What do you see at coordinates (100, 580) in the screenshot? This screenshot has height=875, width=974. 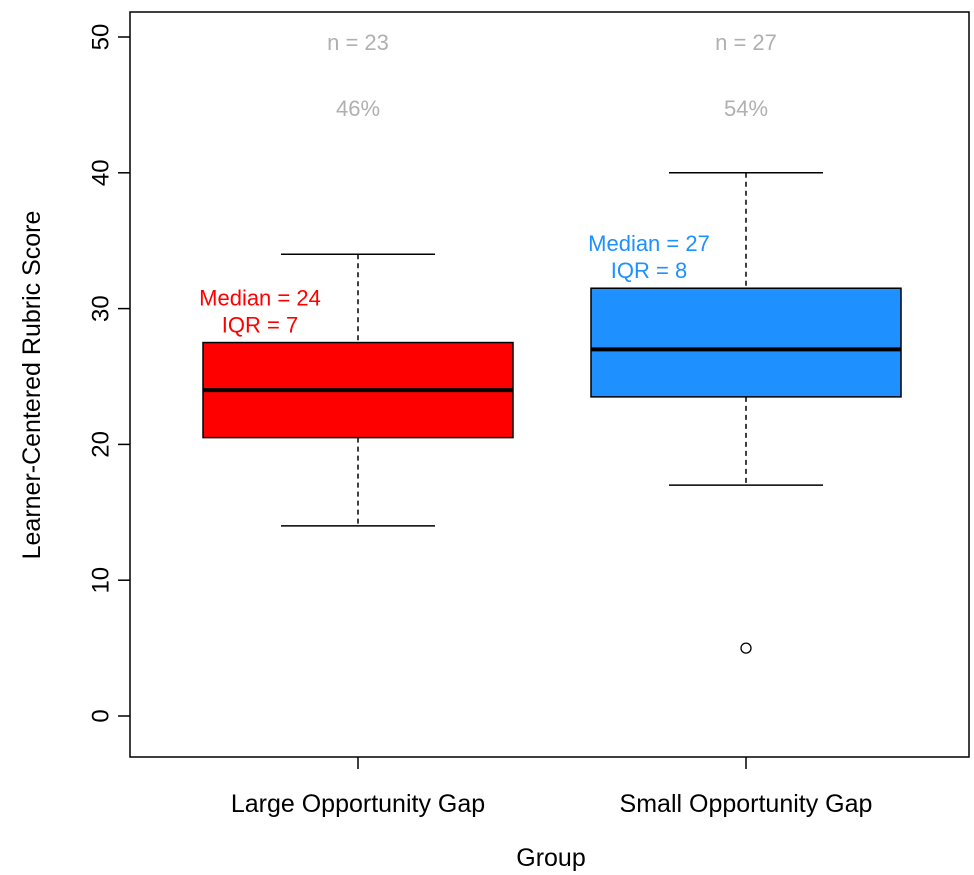 I see `y-tick-label: 10` at bounding box center [100, 580].